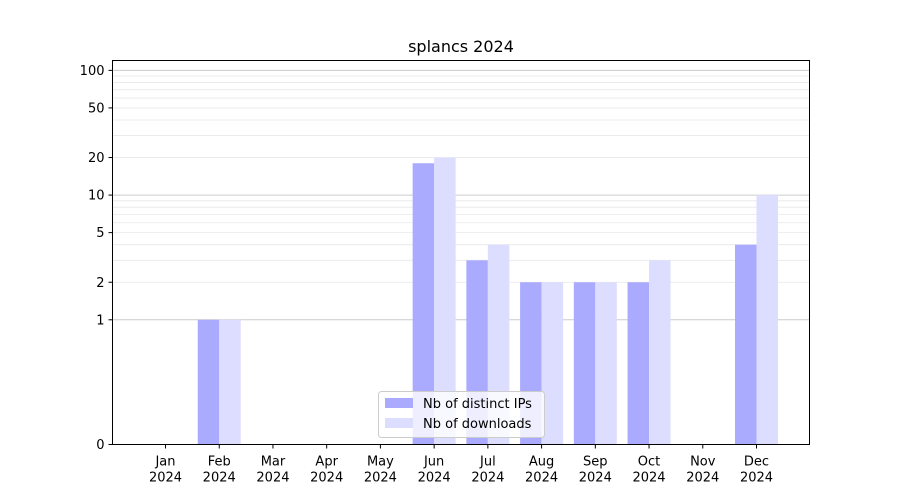 The image size is (900, 500). Describe the element at coordinates (380, 470) in the screenshot. I see `x-tick-label: May 2024` at that location.